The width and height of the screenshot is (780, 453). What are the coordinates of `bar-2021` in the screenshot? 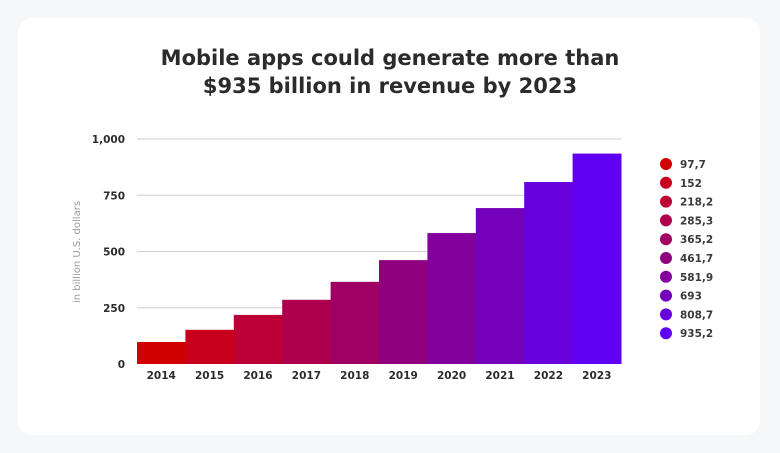 It's located at (500, 286).